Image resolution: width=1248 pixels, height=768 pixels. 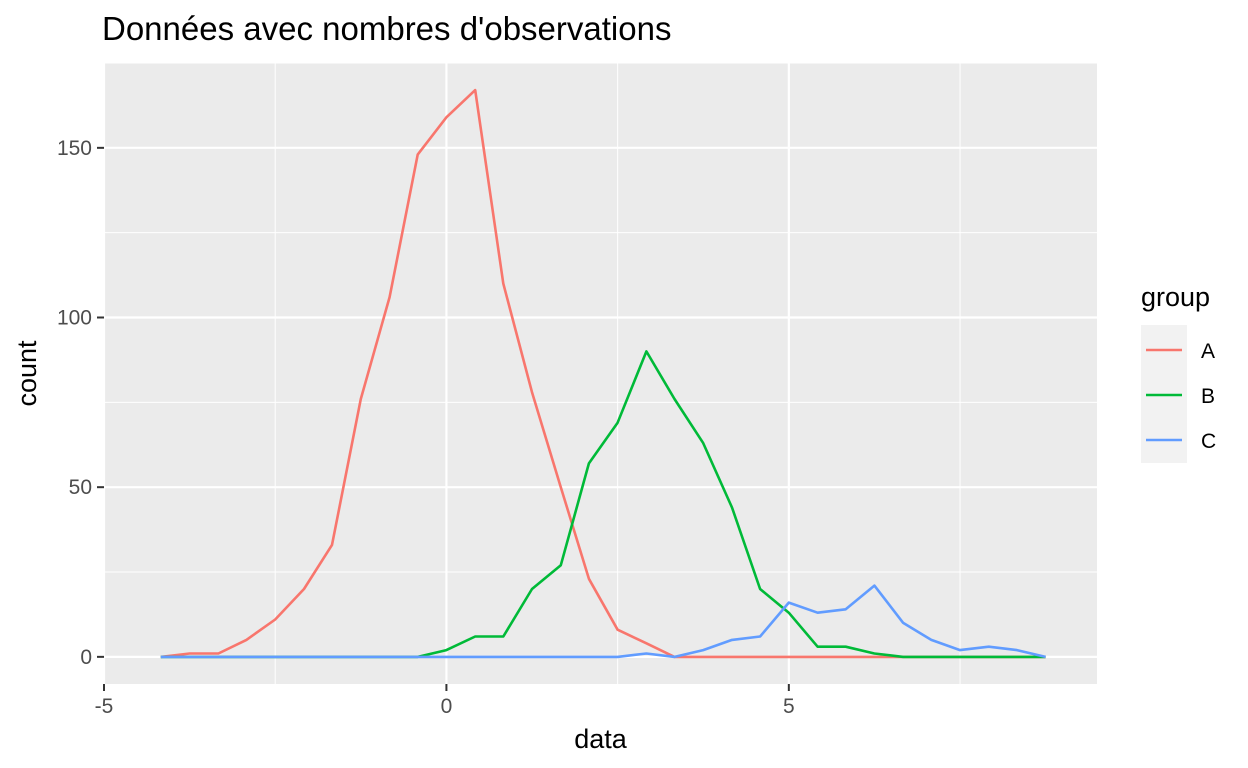 I want to click on x-tick-label: 5, so click(x=789, y=706).